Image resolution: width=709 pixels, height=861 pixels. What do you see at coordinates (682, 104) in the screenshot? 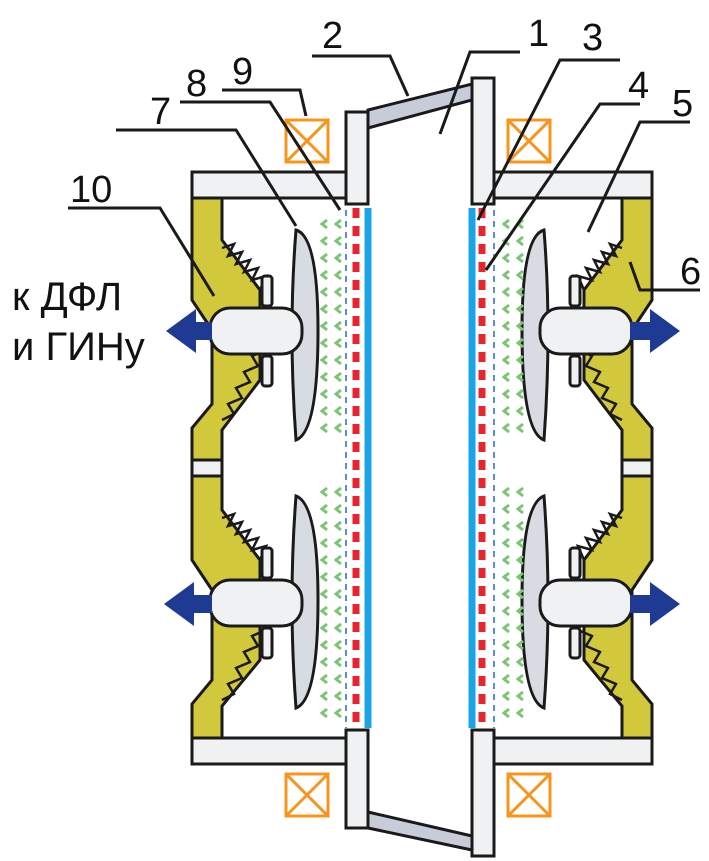
I see `label-5: 5` at bounding box center [682, 104].